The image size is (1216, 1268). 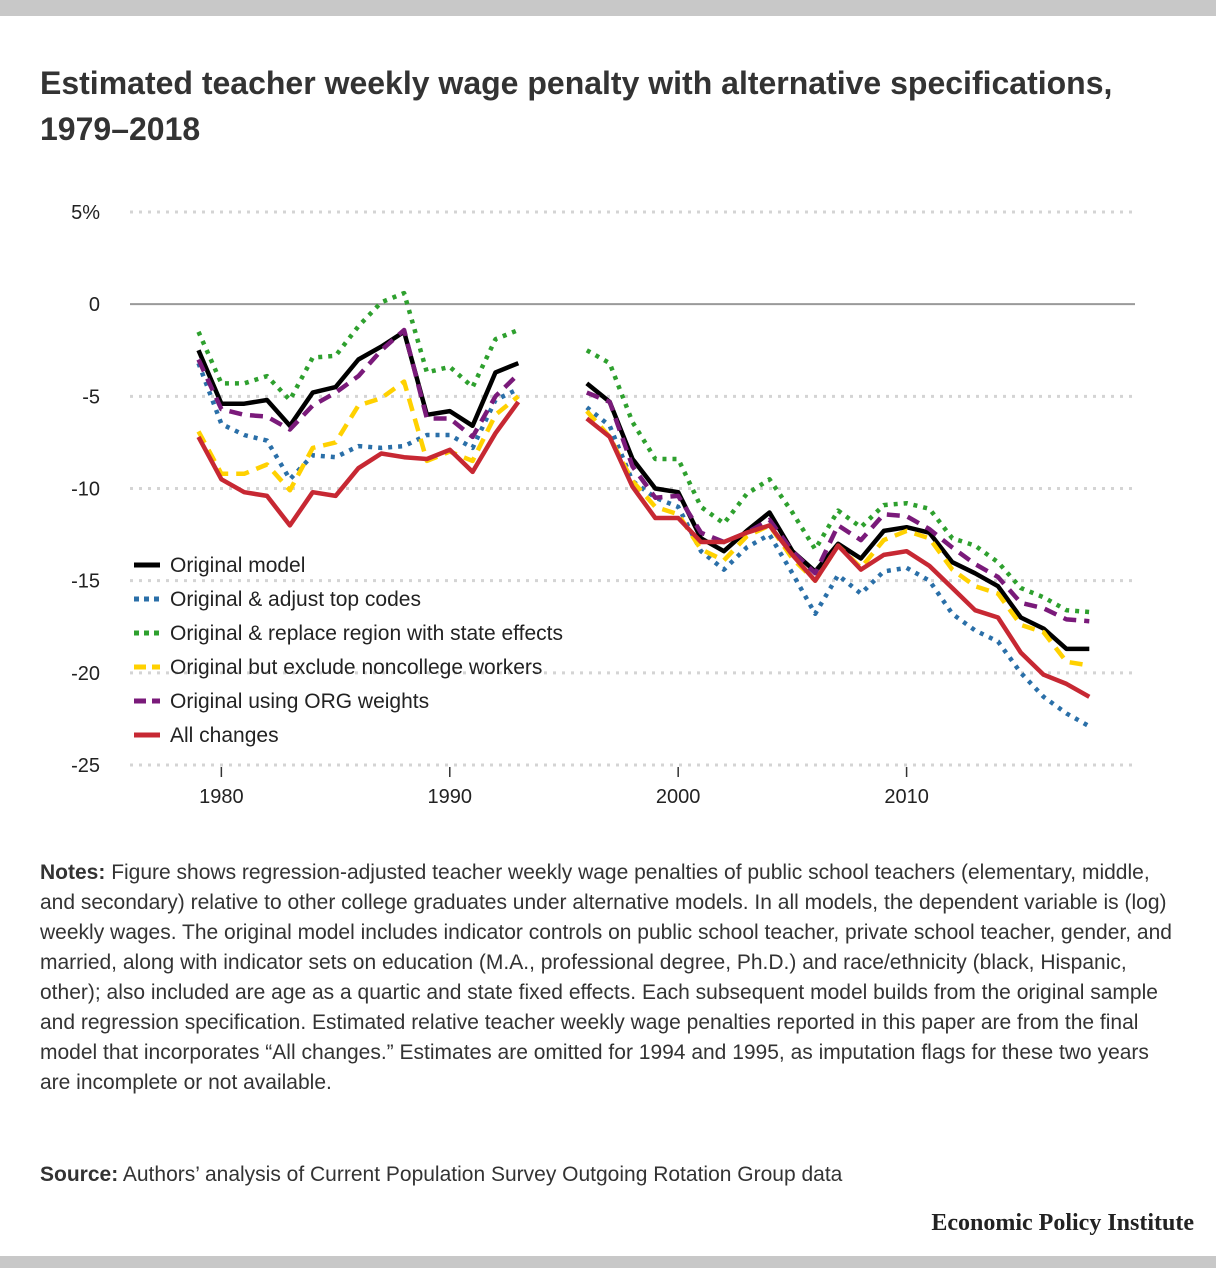 What do you see at coordinates (221, 797) in the screenshot?
I see `x-tick-label: 1980` at bounding box center [221, 797].